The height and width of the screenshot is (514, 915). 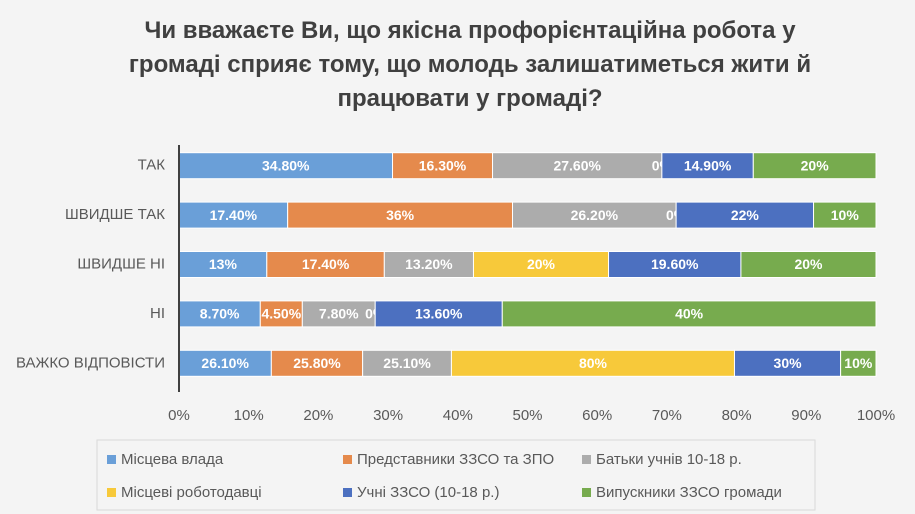 I want to click on x-tick-label: 80%, so click(x=737, y=415).